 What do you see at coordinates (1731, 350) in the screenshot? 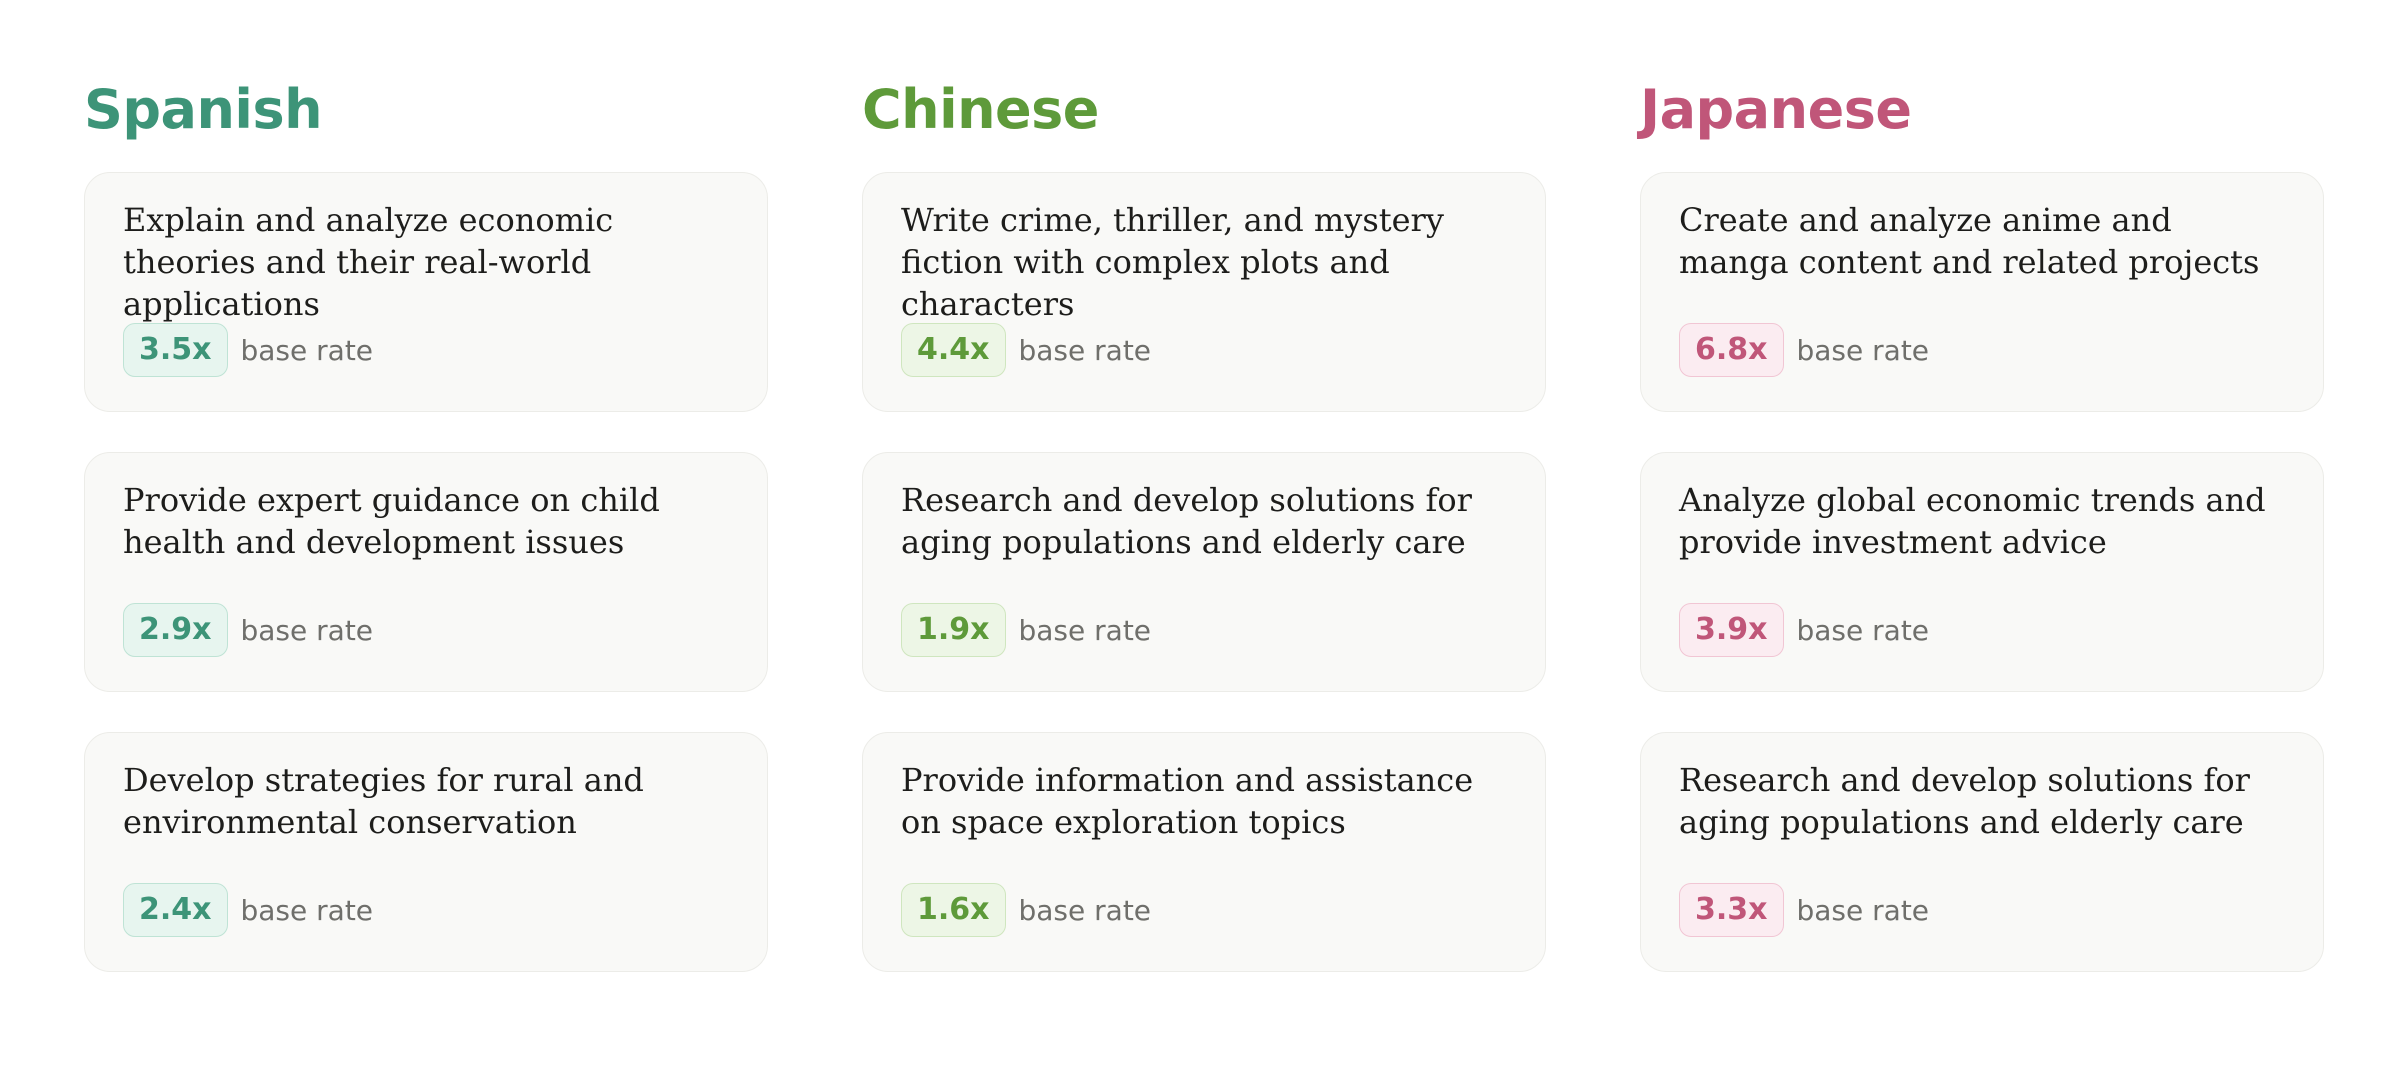
I see `rate-badge: 6.8x` at bounding box center [1731, 350].